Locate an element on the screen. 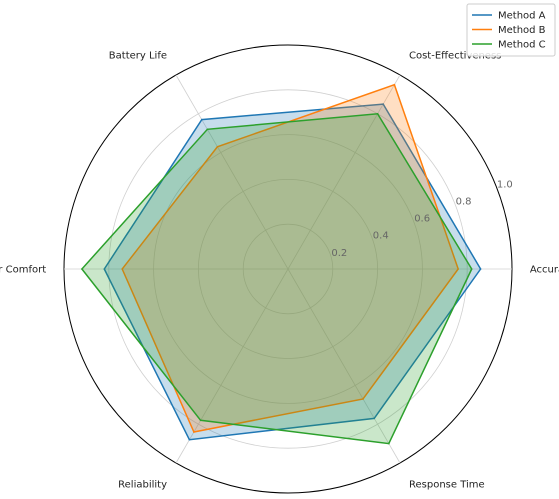  radial-tick-label: 0.6 is located at coordinates (422, 219).